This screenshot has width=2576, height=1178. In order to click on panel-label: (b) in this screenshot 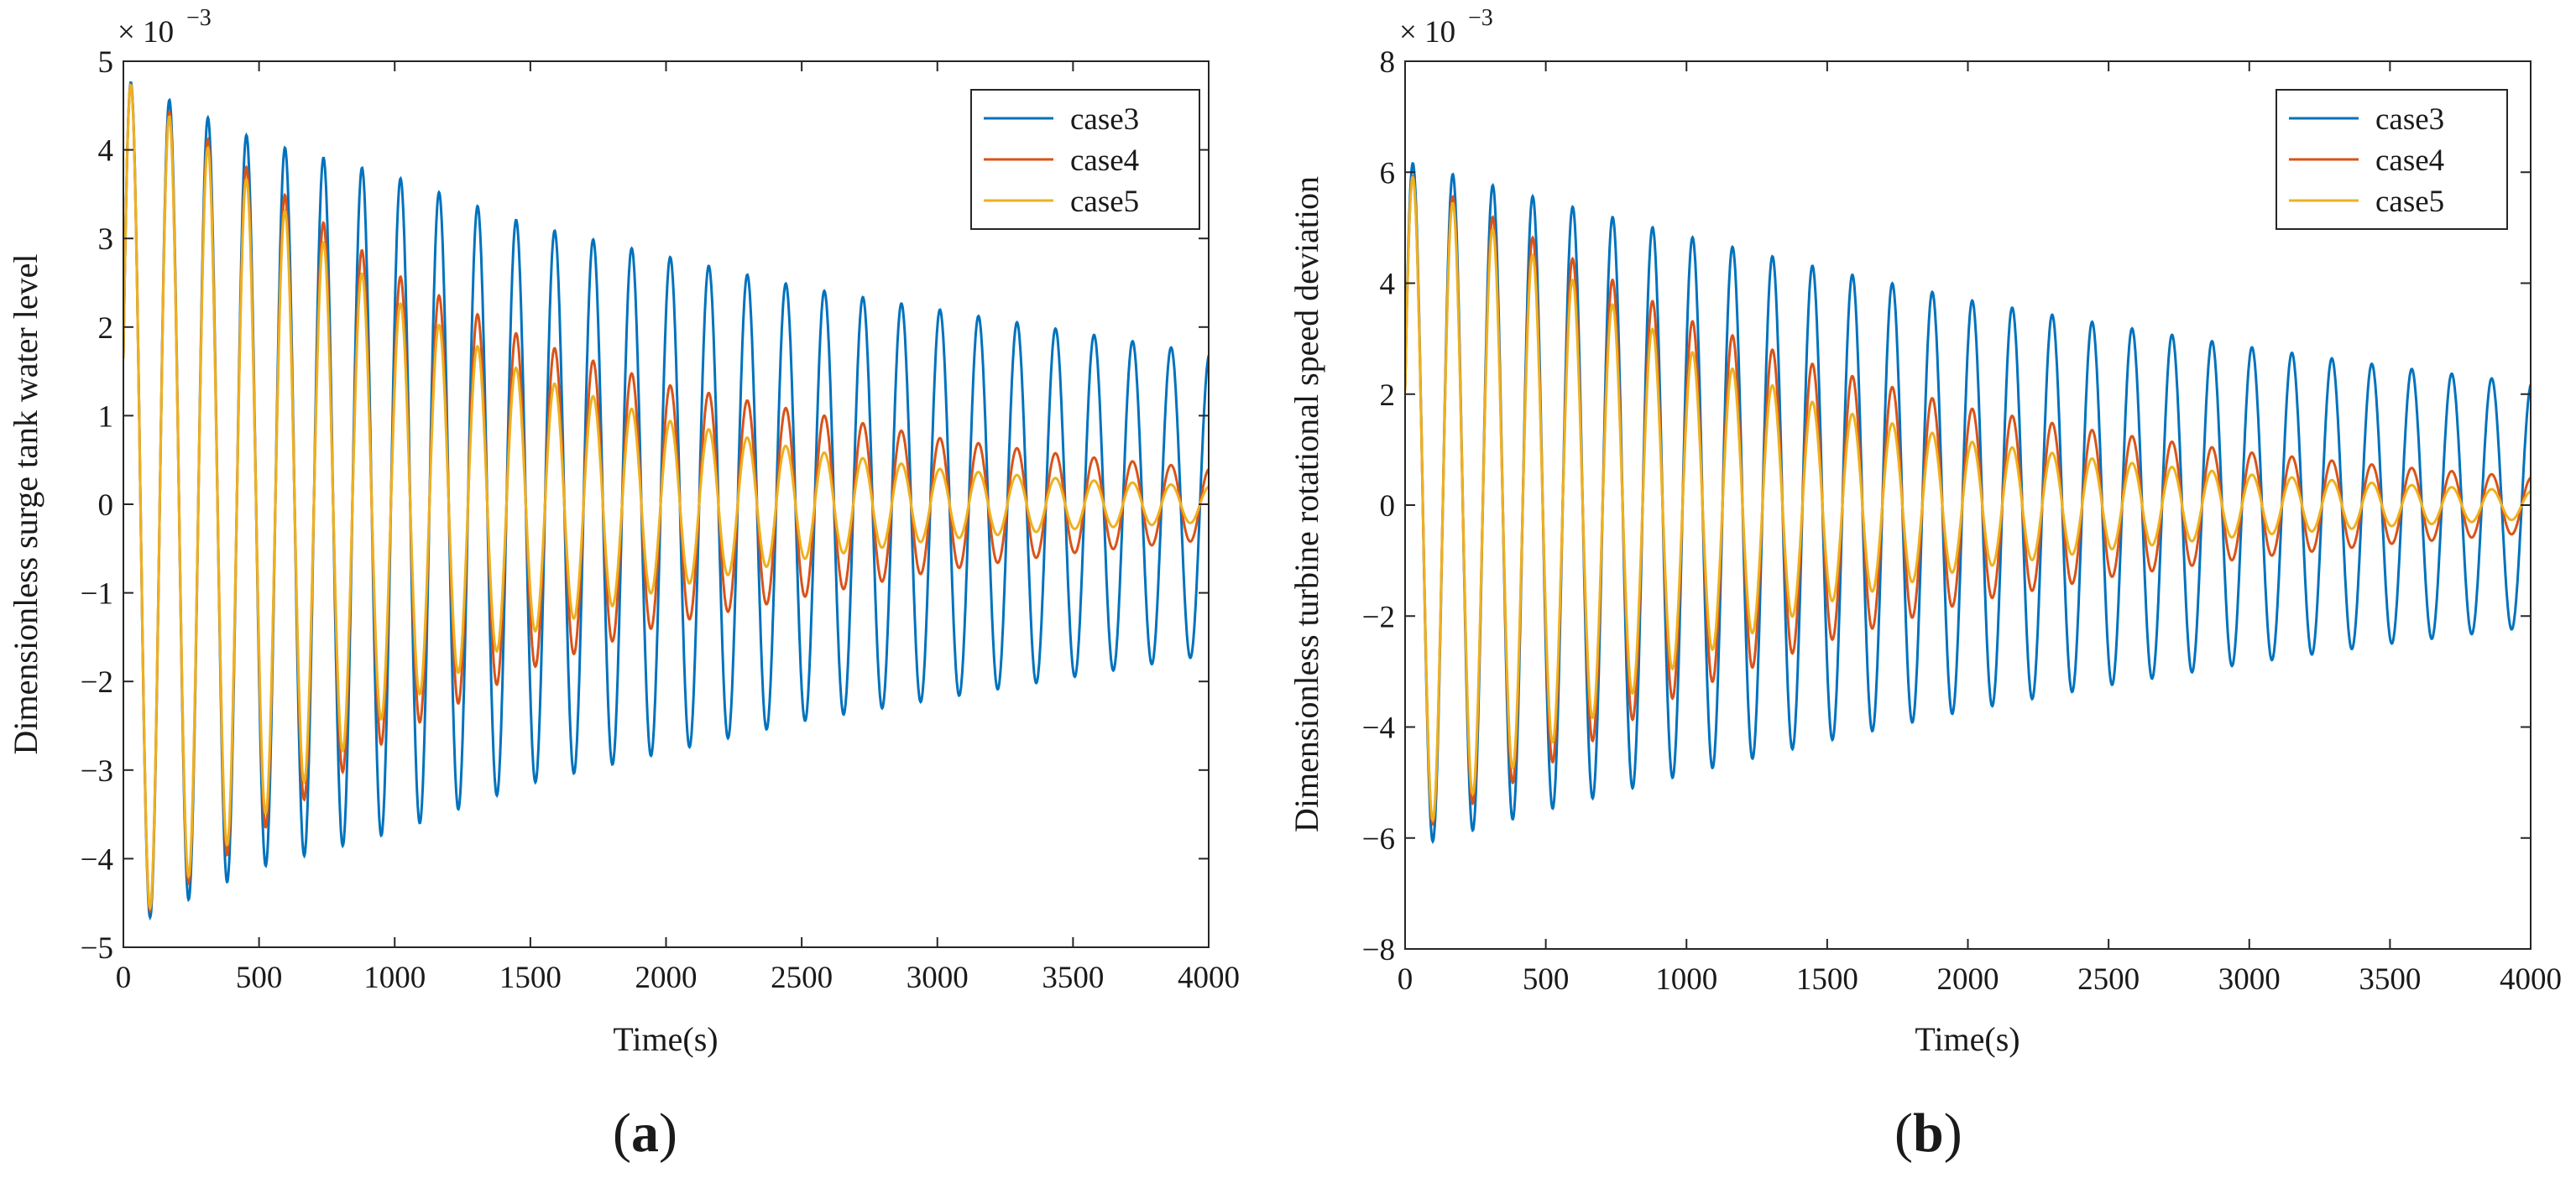, I will do `click(1928, 1133)`.